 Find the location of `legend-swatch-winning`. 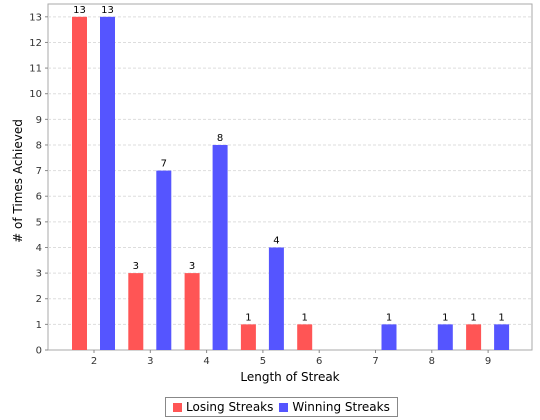

legend-swatch-winning is located at coordinates (284, 407).